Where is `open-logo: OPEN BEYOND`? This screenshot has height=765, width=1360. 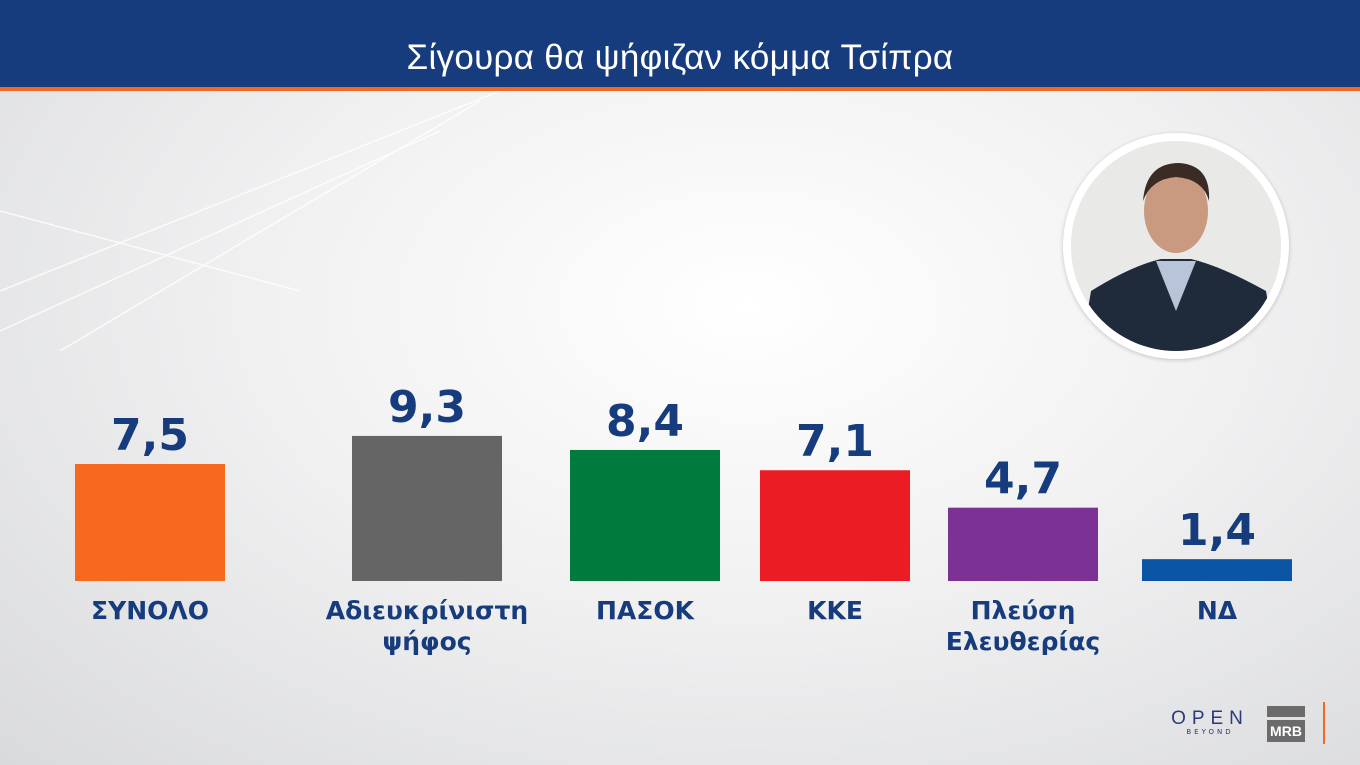
open-logo: OPEN BEYOND is located at coordinates (1210, 722).